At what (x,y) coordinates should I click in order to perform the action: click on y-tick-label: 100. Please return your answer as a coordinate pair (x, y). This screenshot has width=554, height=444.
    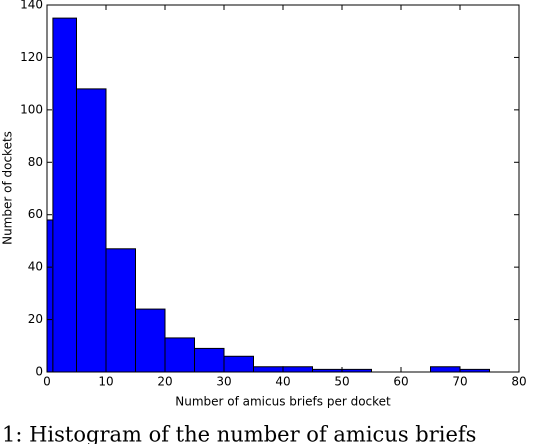
    Looking at the image, I should click on (31, 109).